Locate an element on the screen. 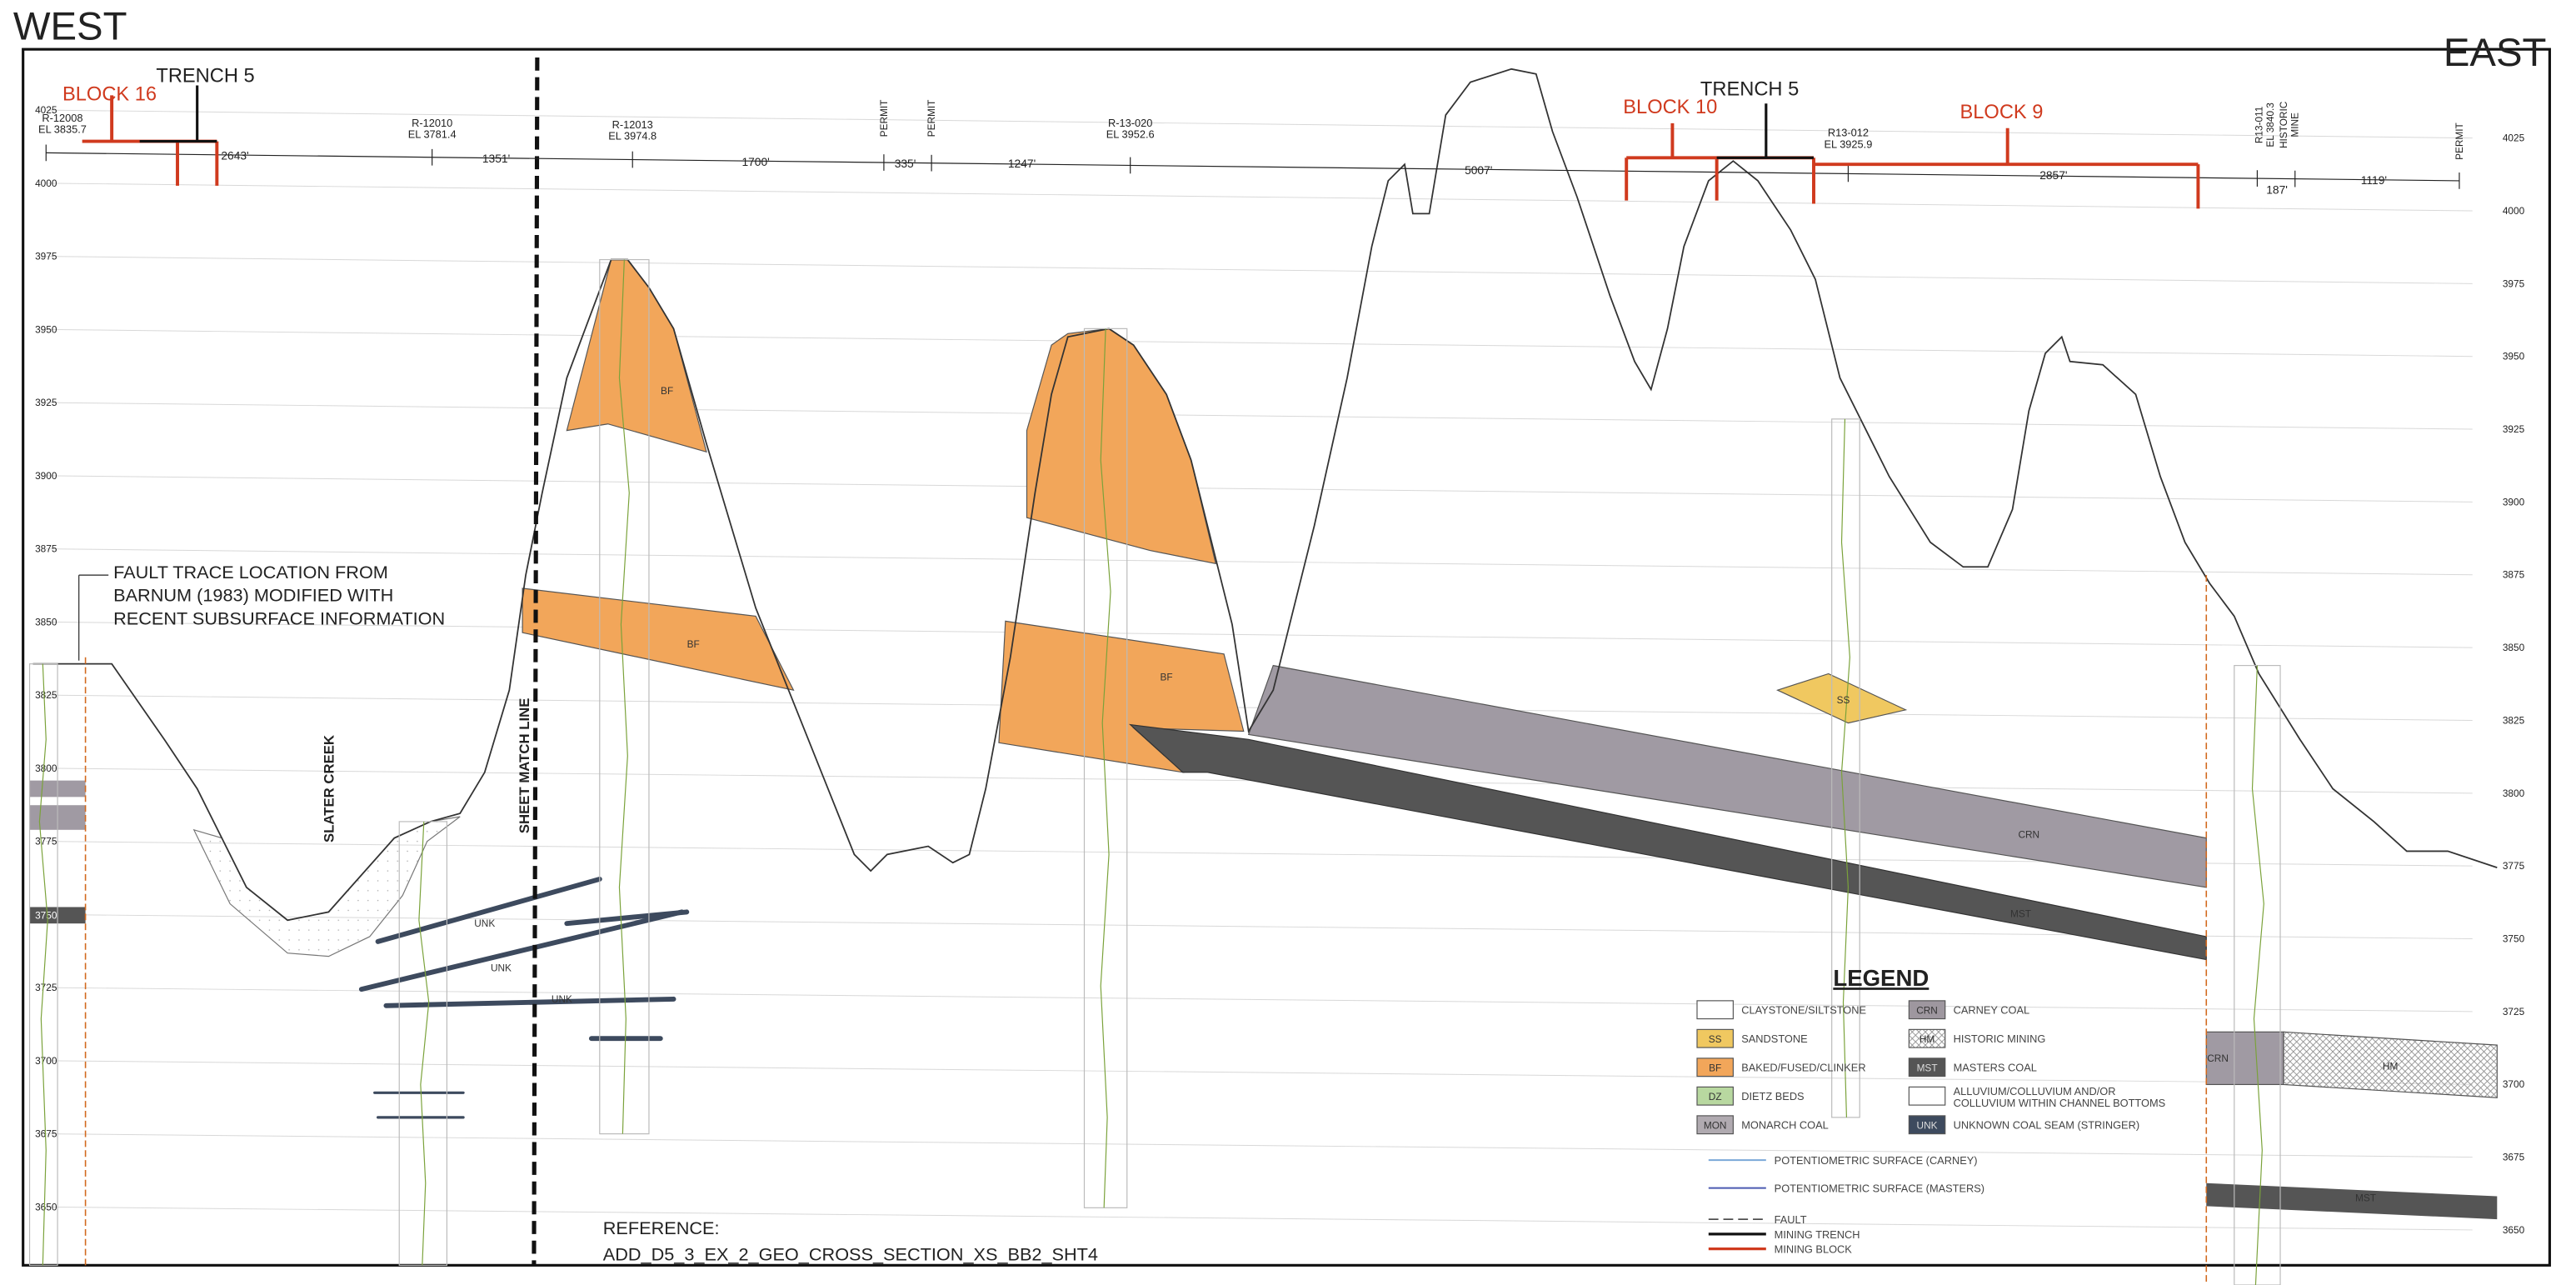  elevation-label: 3675 is located at coordinates (46, 1134).